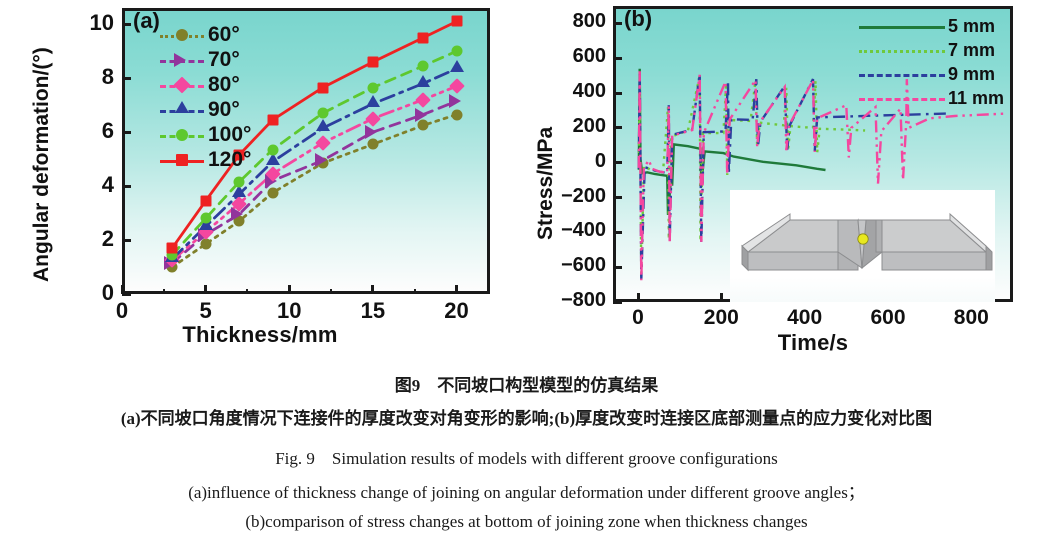 The height and width of the screenshot is (541, 1053). I want to click on panel-a-legend-item: 80°, so click(205, 84).